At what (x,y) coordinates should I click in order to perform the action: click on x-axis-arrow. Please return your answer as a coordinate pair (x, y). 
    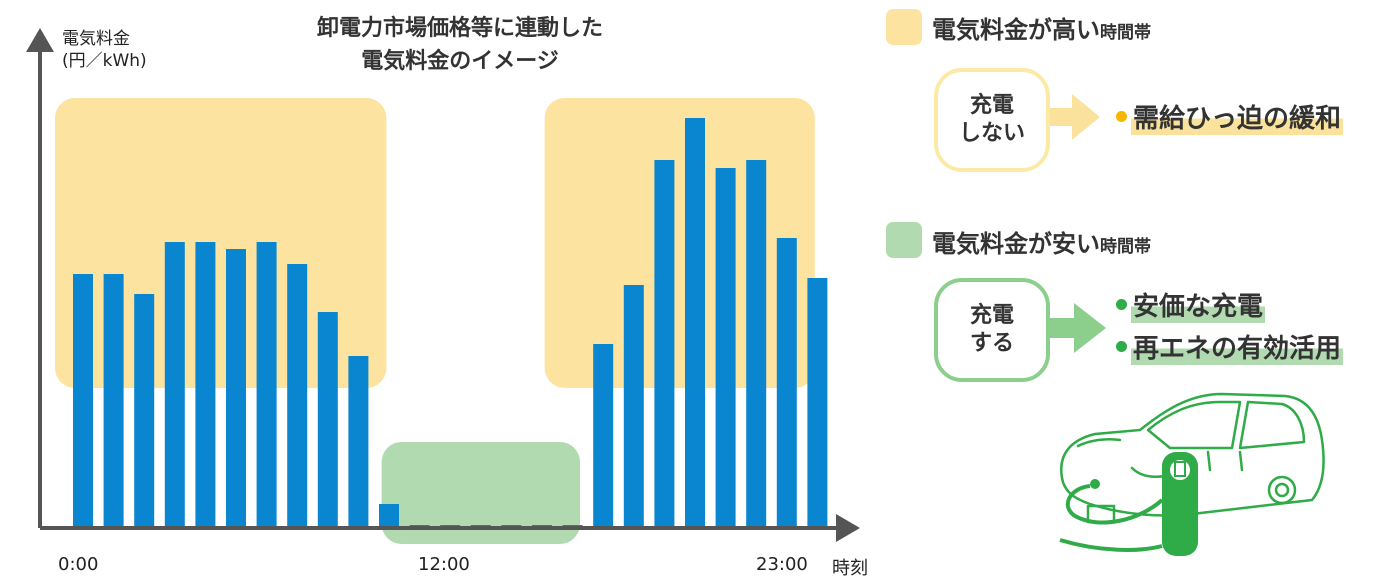
    Looking at the image, I should click on (848, 528).